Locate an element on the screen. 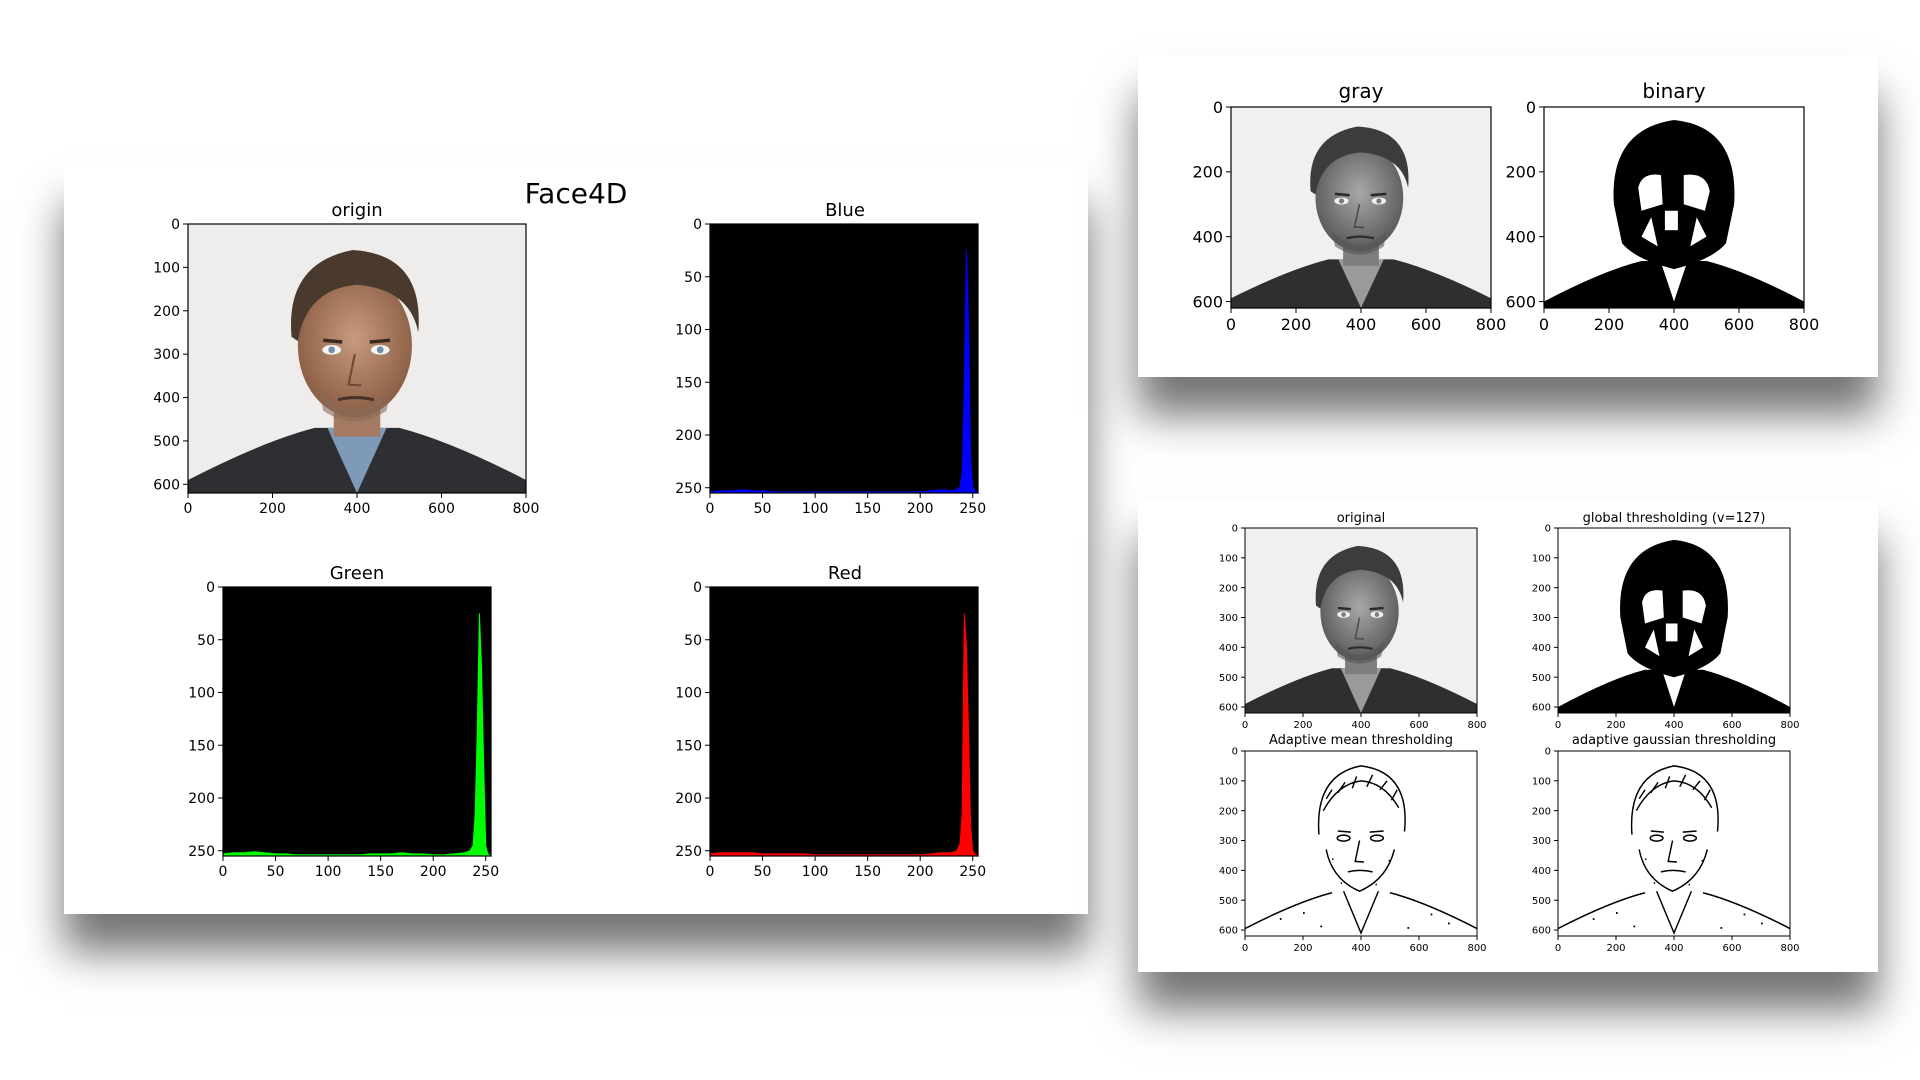 The height and width of the screenshot is (1080, 1920). subplot-title-origin: origin is located at coordinates (356, 210).